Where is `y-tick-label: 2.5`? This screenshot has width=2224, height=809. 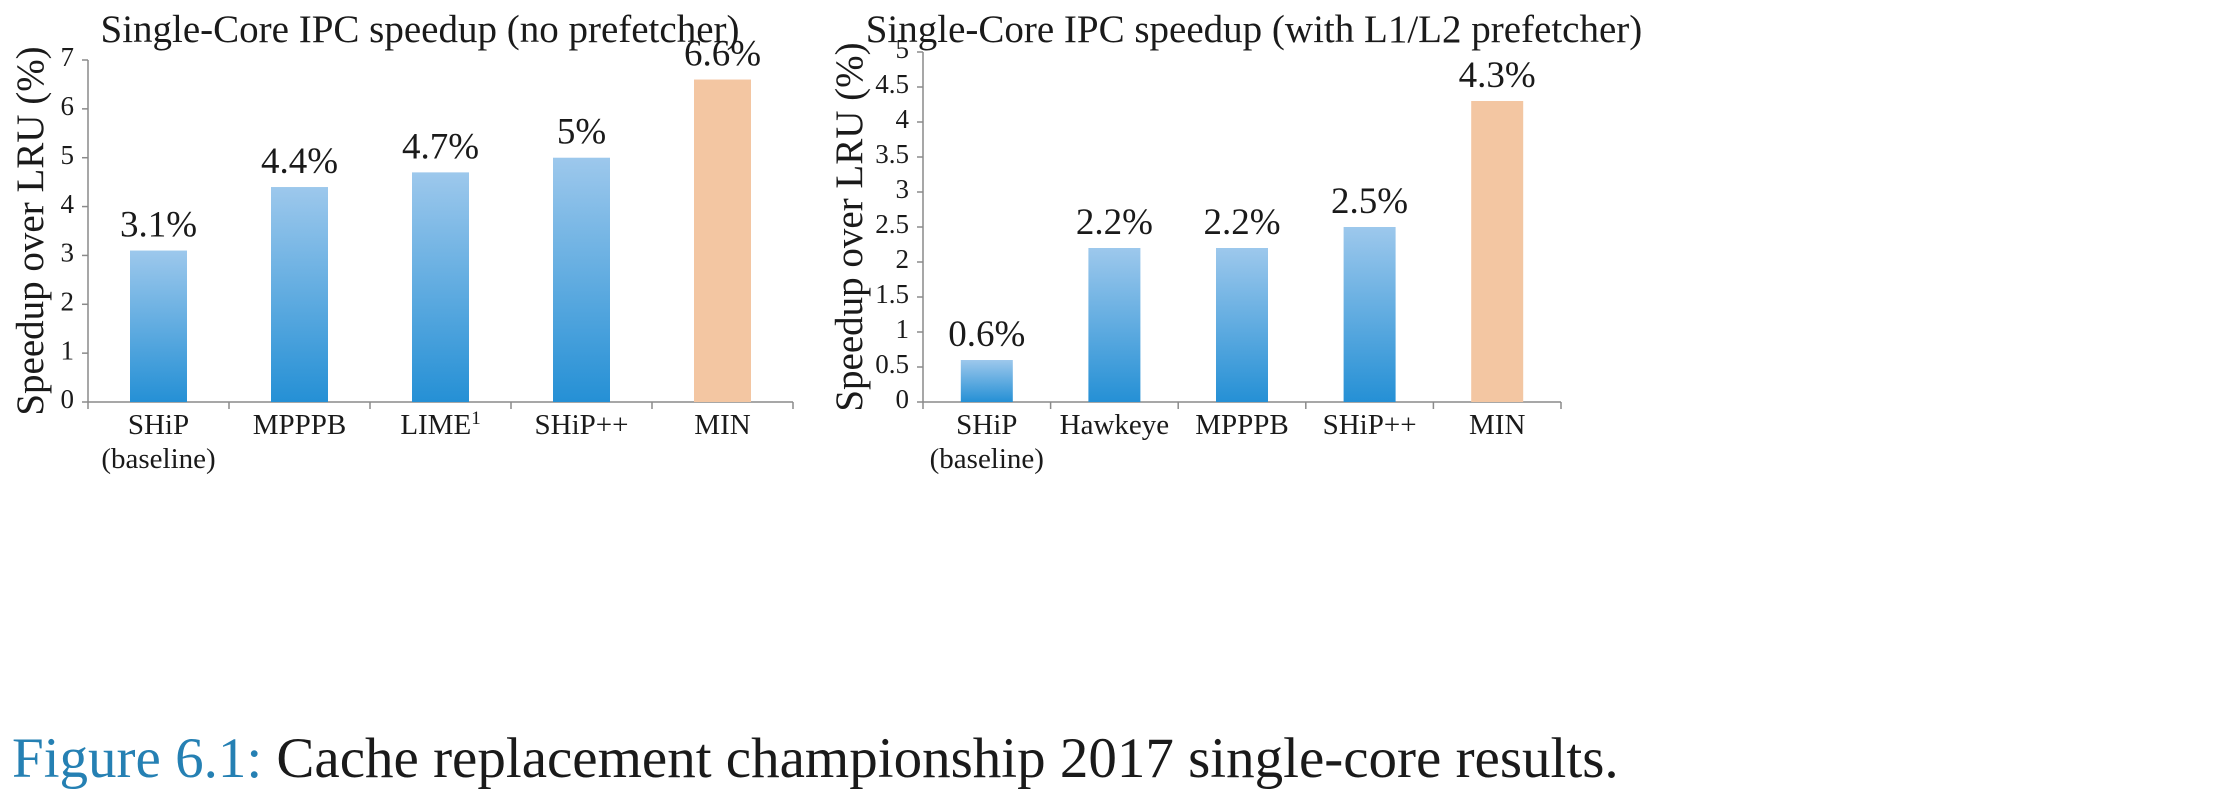 y-tick-label: 2.5 is located at coordinates (892, 224).